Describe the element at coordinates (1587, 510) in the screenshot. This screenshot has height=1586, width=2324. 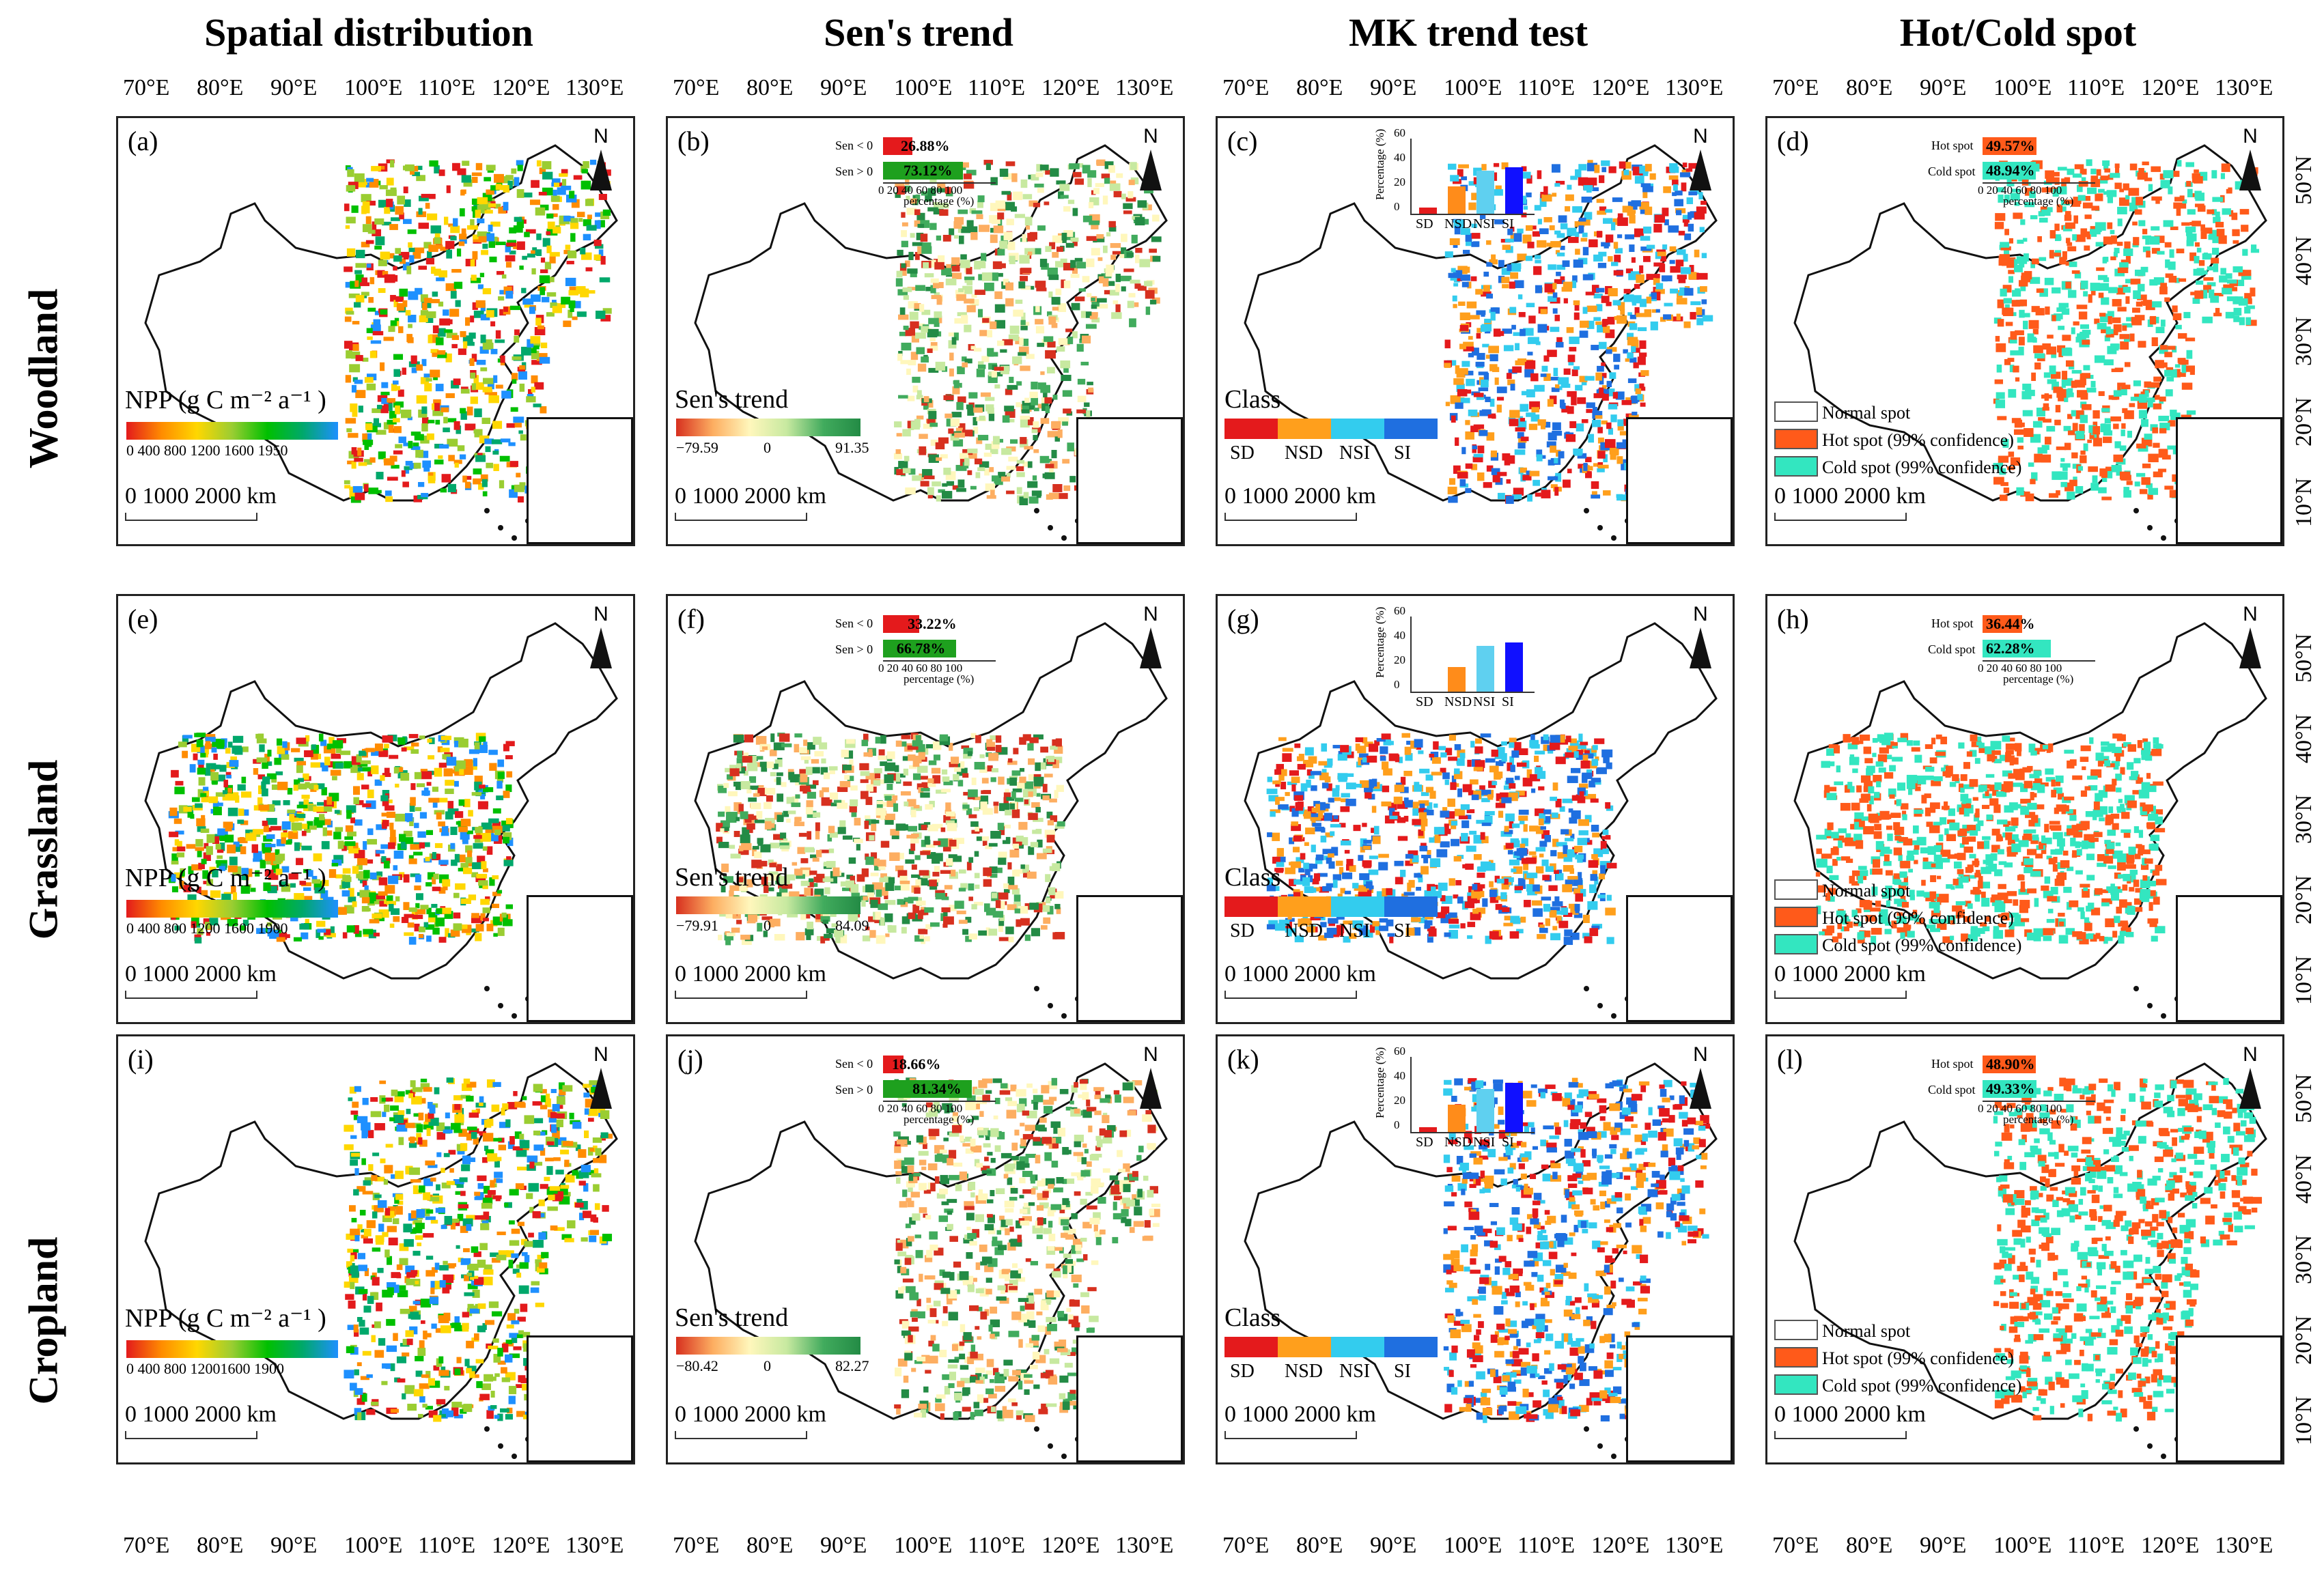
I see `island-dot` at that location.